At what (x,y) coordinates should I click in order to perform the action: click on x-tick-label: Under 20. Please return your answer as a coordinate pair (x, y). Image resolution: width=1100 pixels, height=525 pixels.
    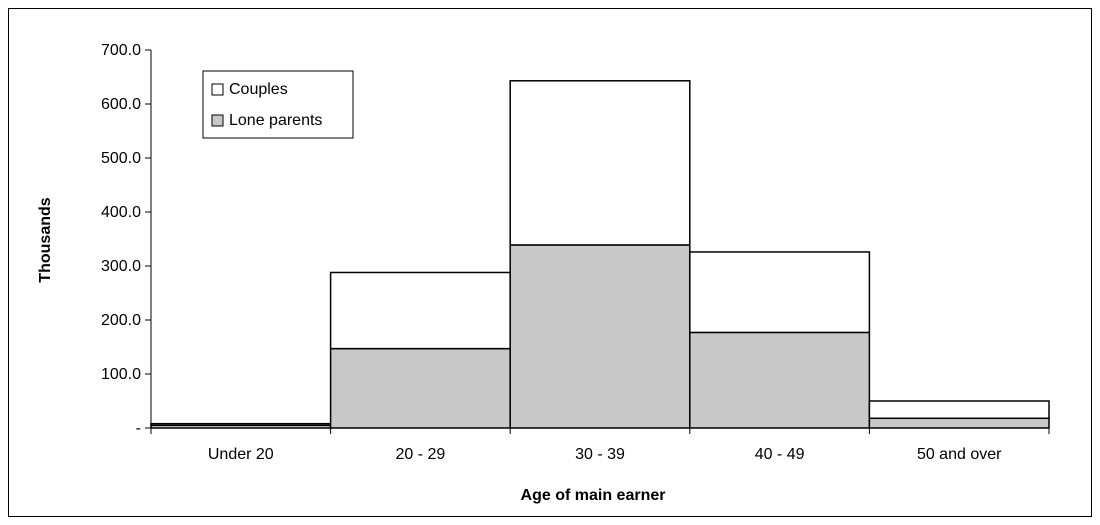
    Looking at the image, I should click on (241, 454).